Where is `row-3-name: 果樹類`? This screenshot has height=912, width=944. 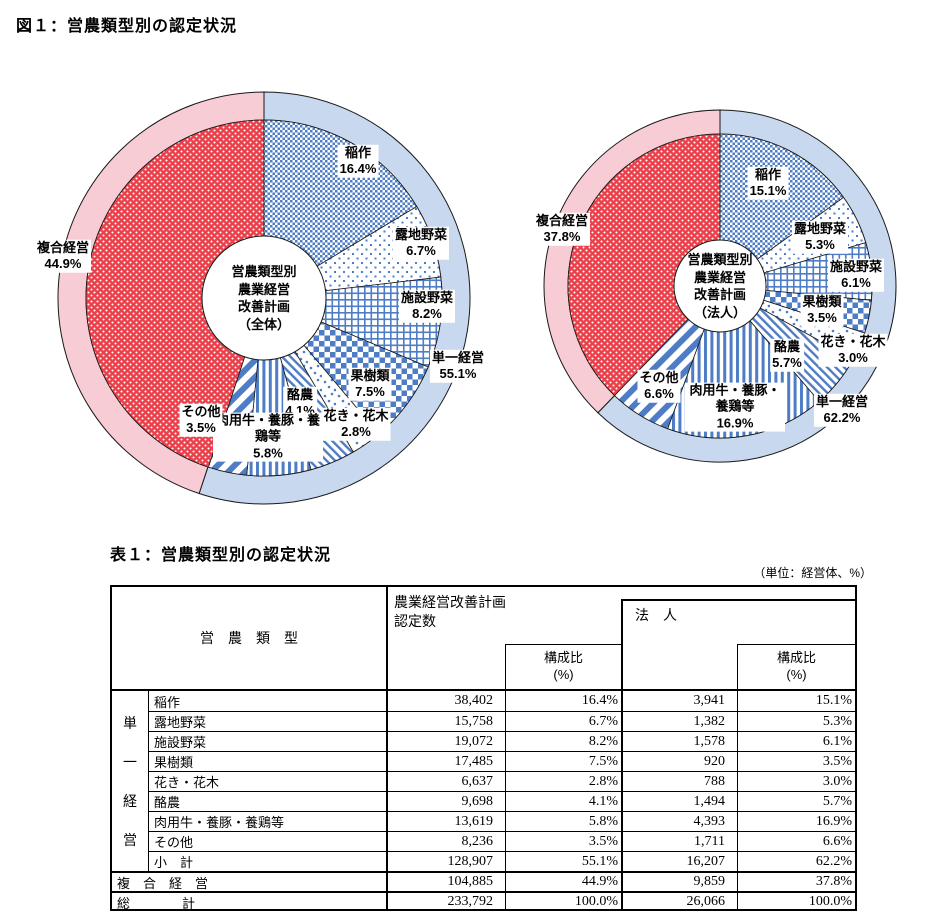 row-3-name: 果樹類 is located at coordinates (267, 761).